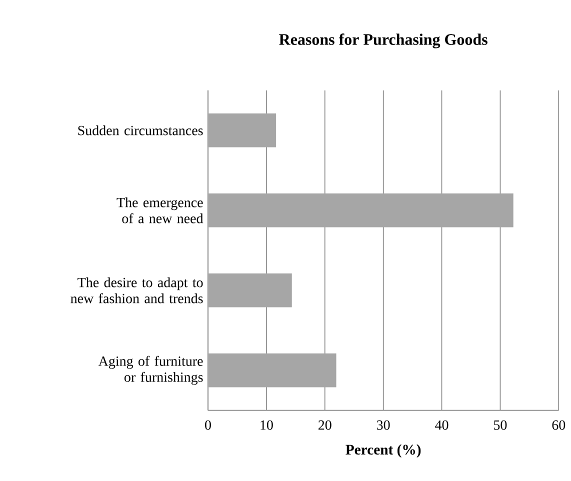  I want to click on y-tick-label: The emergence of a new need, so click(160, 210).